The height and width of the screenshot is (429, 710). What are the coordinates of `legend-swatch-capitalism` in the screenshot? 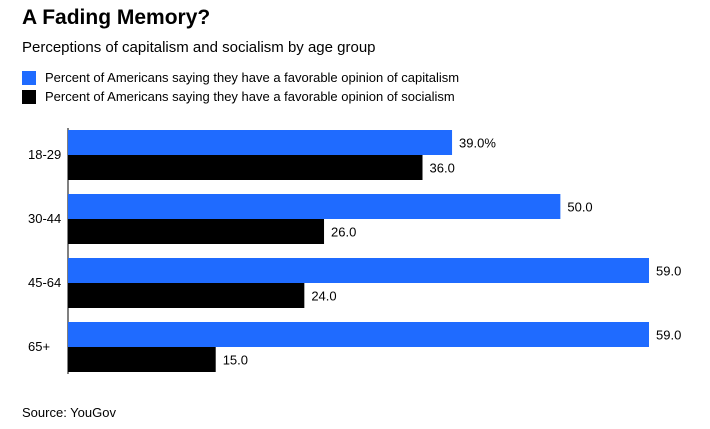 It's located at (29, 77).